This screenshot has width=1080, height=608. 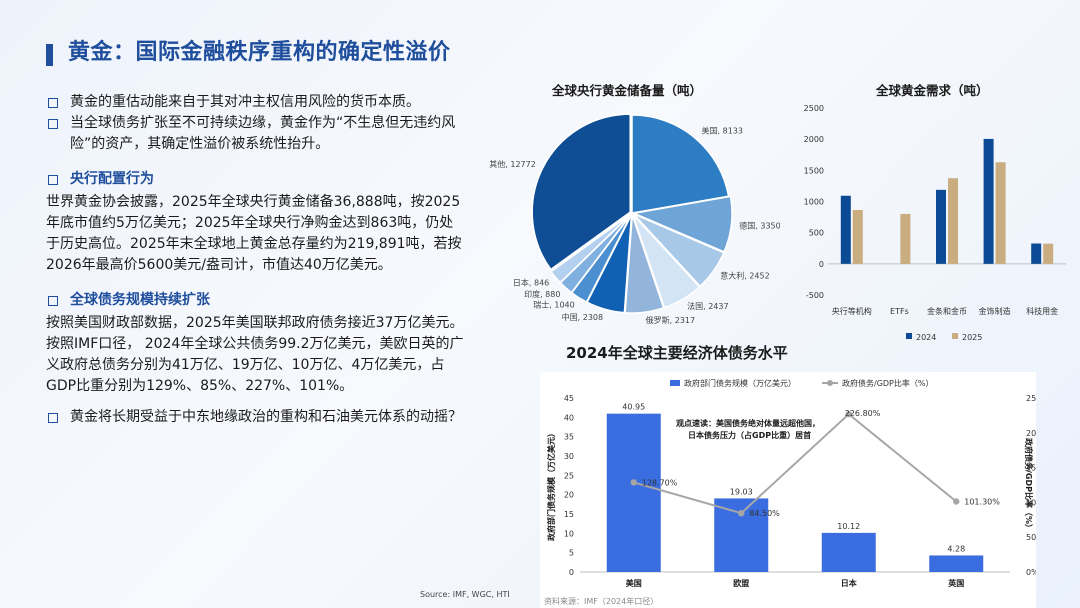 I want to click on ratio-value-label: 226.80%, so click(x=863, y=413).